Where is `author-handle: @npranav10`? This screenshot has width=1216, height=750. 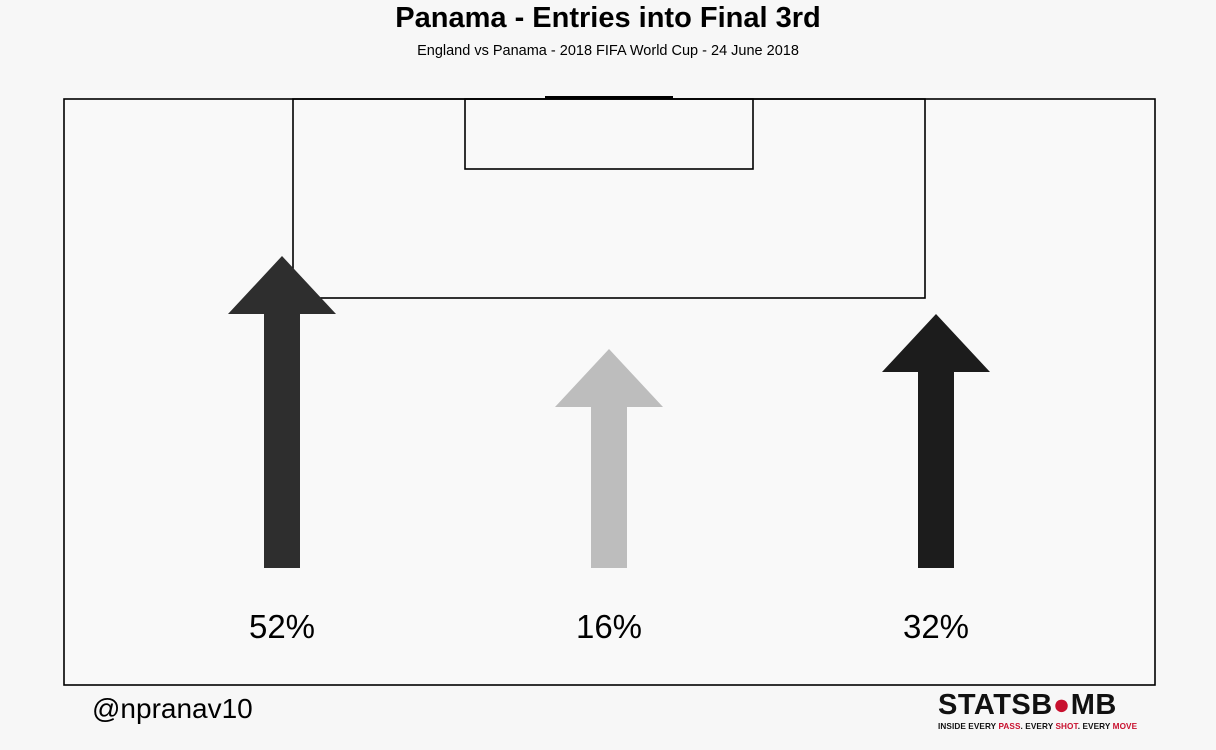
author-handle: @npranav10 is located at coordinates (172, 708).